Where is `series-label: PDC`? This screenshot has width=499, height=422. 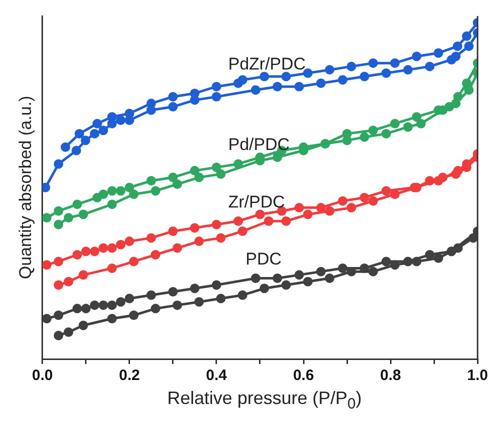
series-label: PDC is located at coordinates (264, 258).